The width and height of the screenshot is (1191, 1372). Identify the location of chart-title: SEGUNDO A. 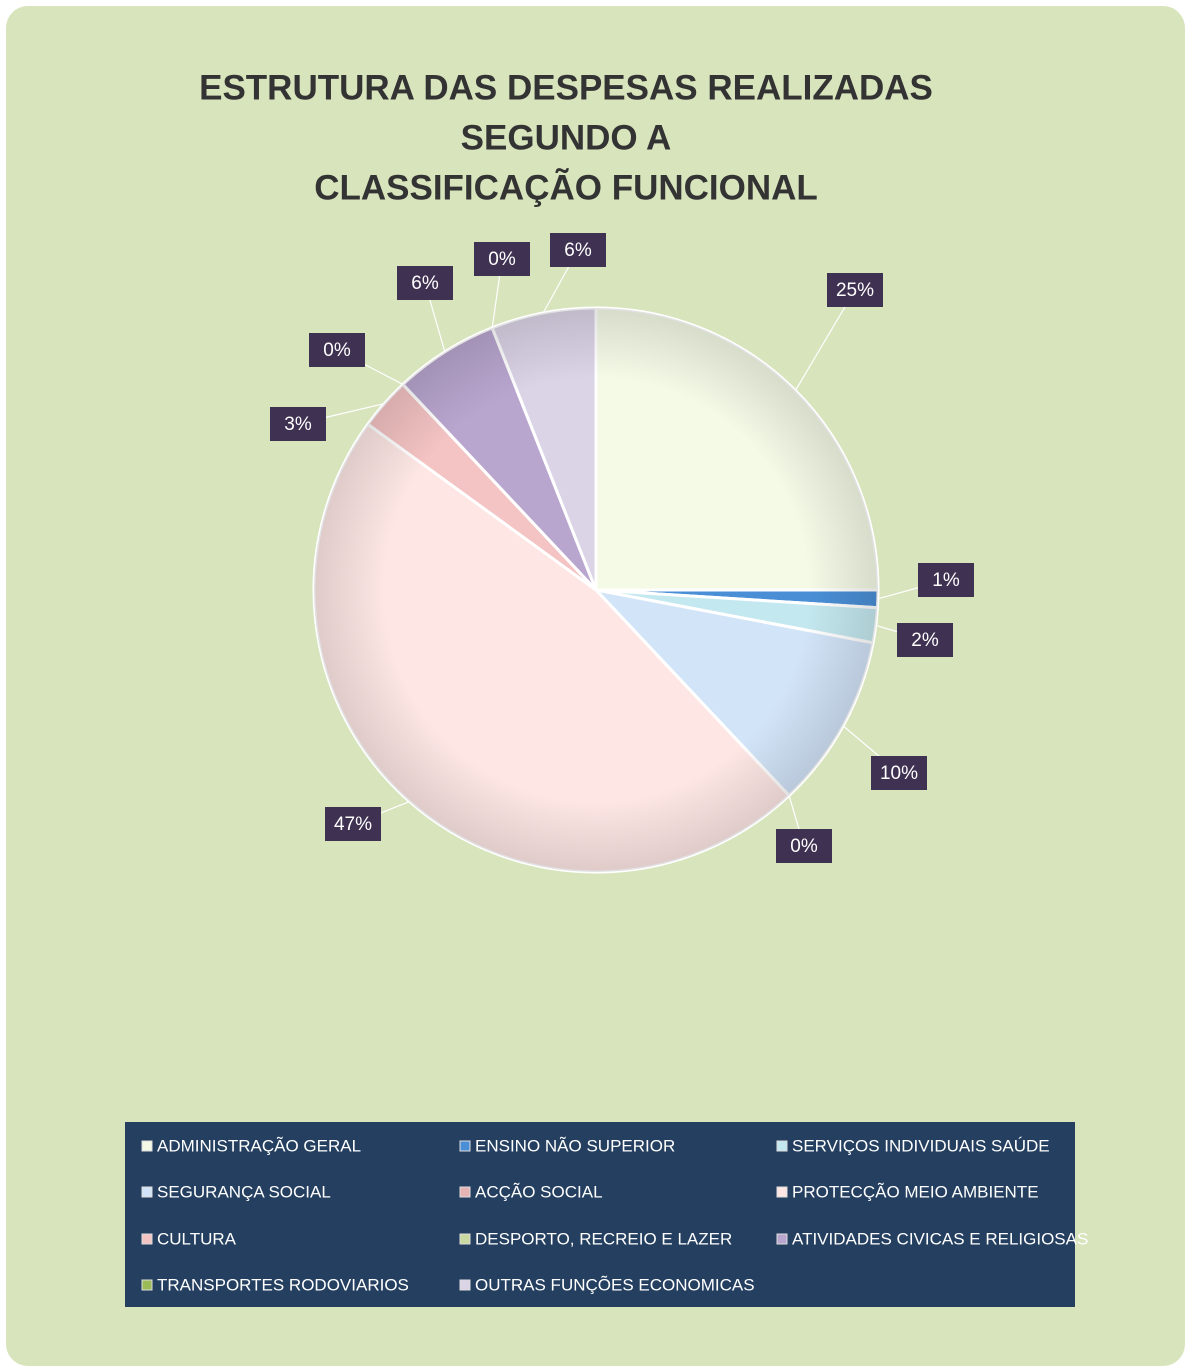
(566, 137).